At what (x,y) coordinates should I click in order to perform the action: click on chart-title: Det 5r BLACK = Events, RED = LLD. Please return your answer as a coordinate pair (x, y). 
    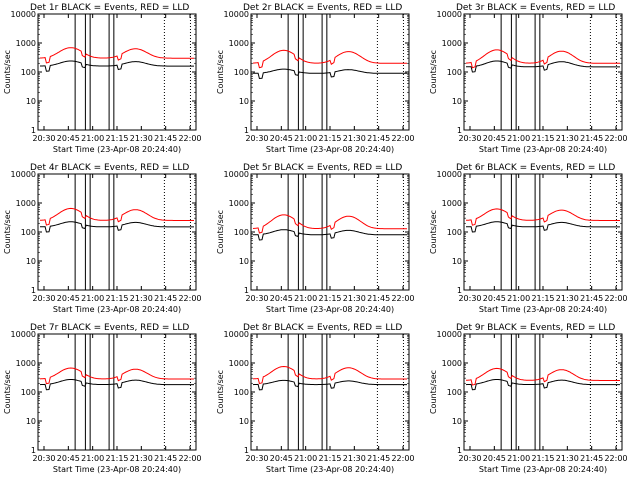
    Looking at the image, I should click on (322, 168).